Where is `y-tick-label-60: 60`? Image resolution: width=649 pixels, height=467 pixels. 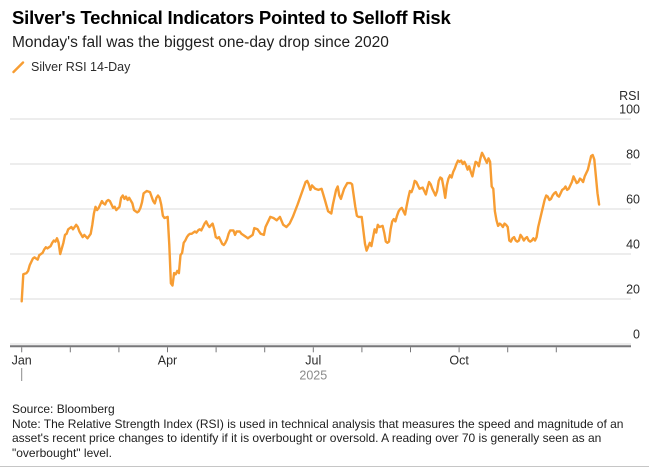
y-tick-label-60: 60 is located at coordinates (633, 200).